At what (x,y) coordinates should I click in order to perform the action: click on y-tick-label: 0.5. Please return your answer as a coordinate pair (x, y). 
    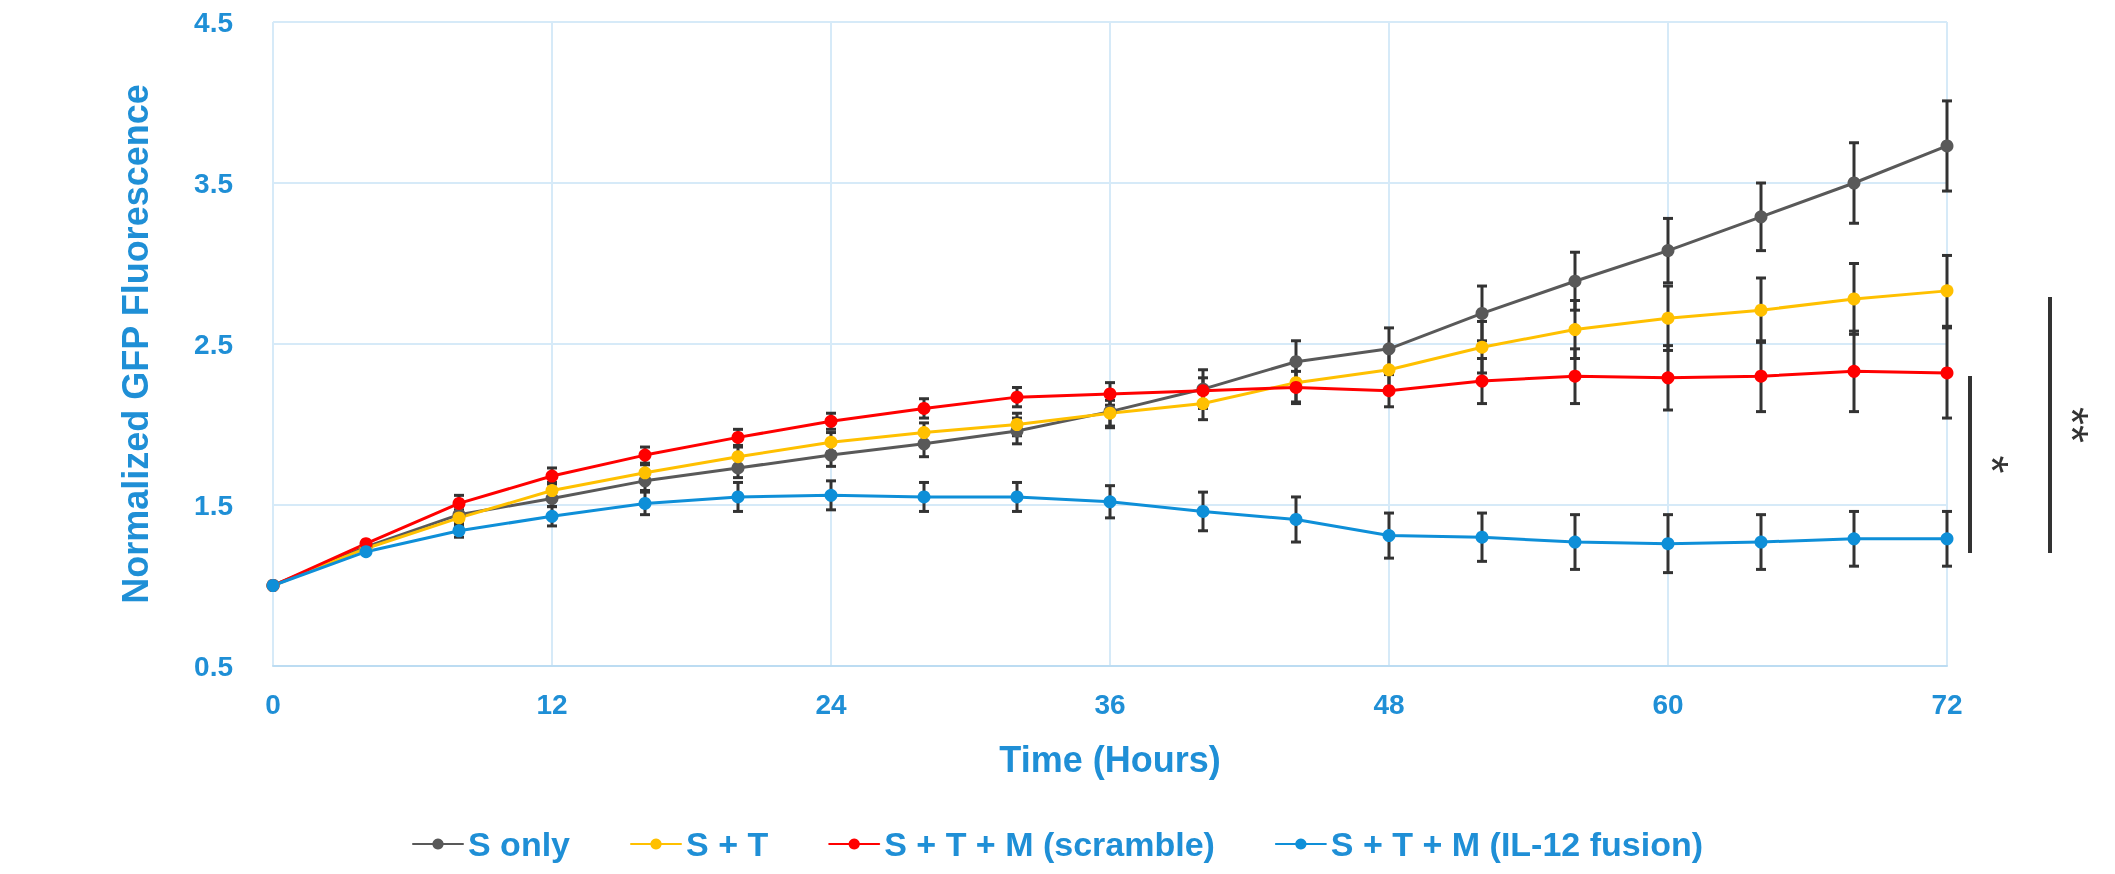
    Looking at the image, I should click on (213, 666).